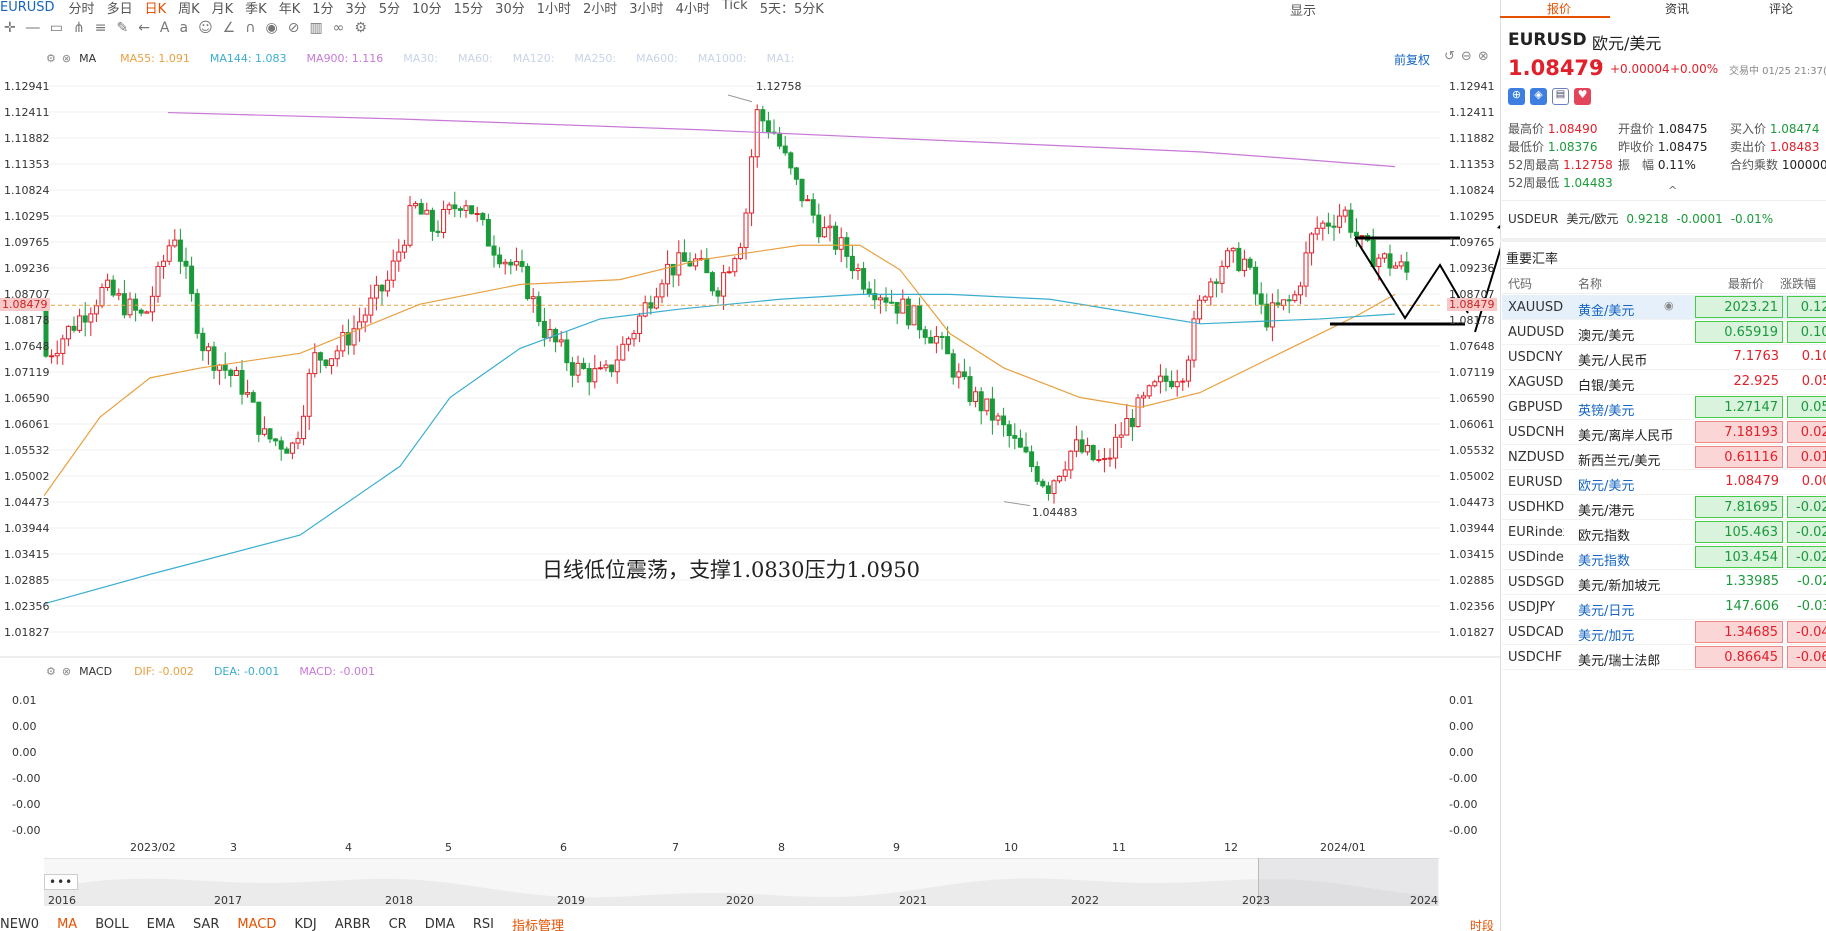 The height and width of the screenshot is (931, 1826). Describe the element at coordinates (255, 28) in the screenshot. I see `magnet-icon: ∩` at that location.